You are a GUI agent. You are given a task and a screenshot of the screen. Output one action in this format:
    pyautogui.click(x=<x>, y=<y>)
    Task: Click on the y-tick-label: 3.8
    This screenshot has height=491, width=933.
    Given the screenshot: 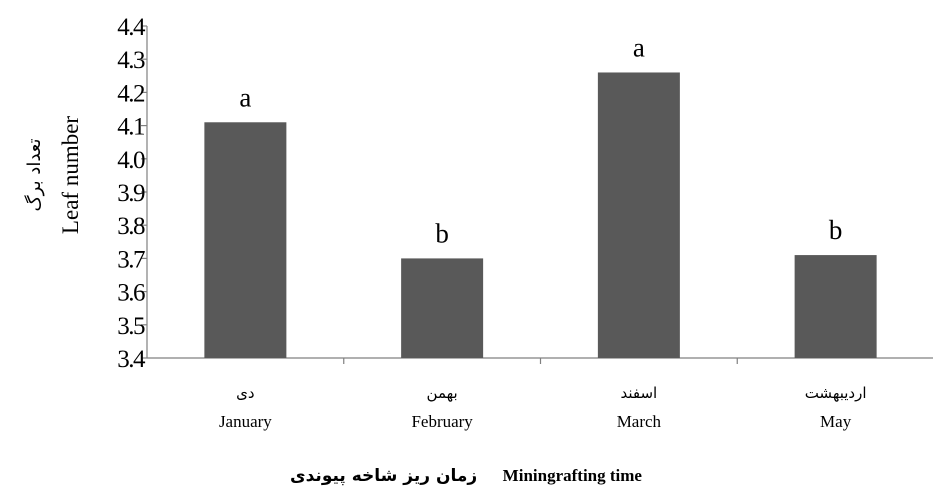 What is the action you would take?
    pyautogui.click(x=131, y=226)
    